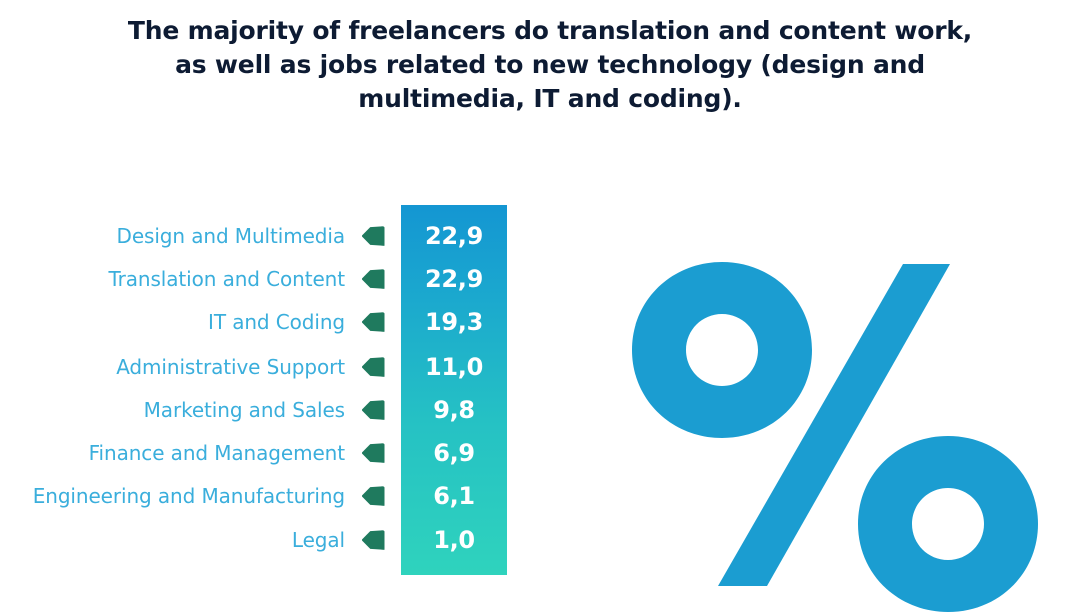 The image size is (1079, 616). Describe the element at coordinates (454, 390) in the screenshot. I see `value-gradient-panel` at that location.